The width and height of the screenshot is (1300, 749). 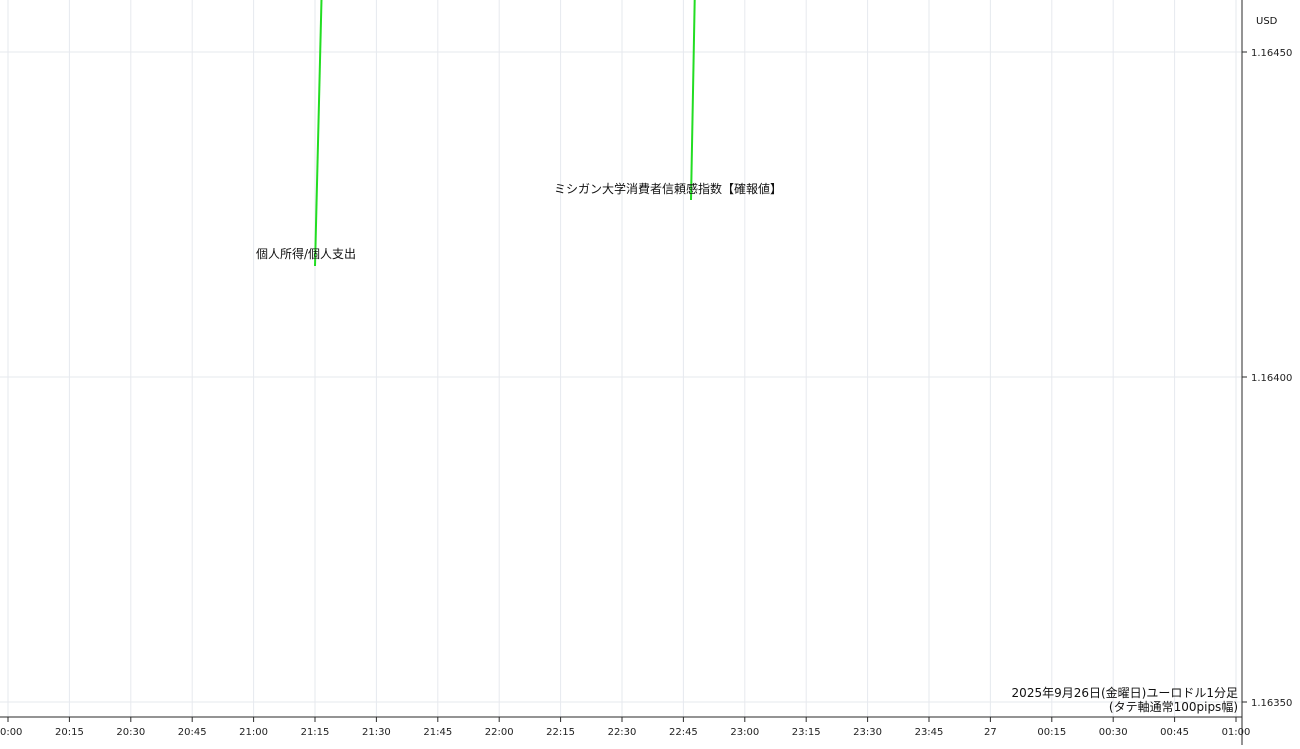 What do you see at coordinates (192, 732) in the screenshot?
I see `x-tick-label: 20:45` at bounding box center [192, 732].